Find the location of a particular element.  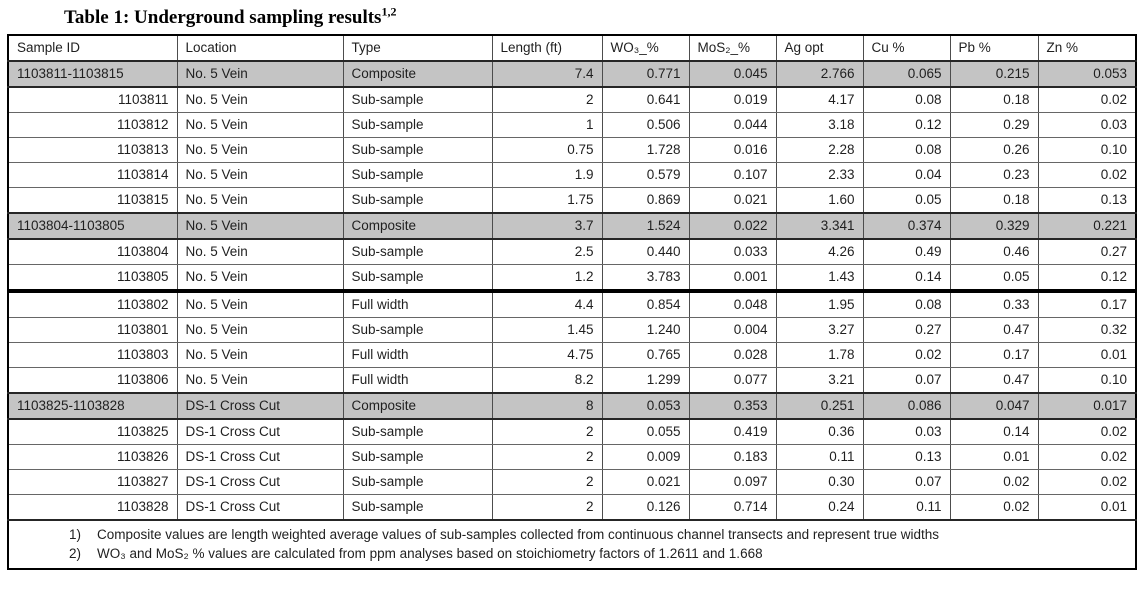

cell-col-5: 0.641 is located at coordinates (645, 99).